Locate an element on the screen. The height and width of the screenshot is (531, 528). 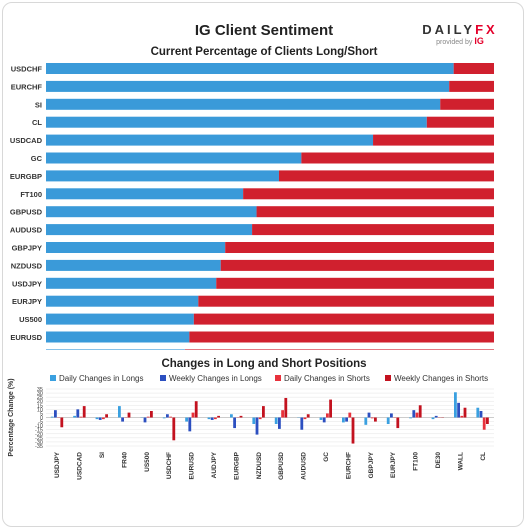
category-label-eurchf: EURCHF is located at coordinates (27, 86).